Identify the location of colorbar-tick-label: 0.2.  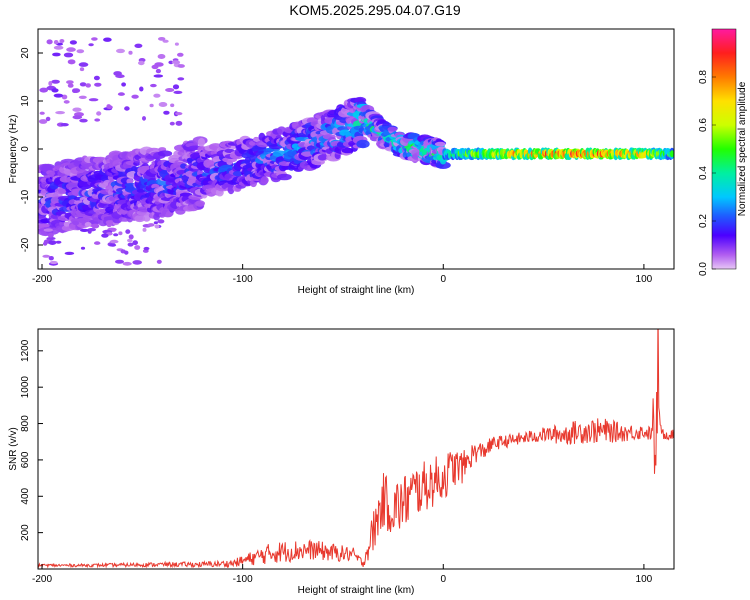
(703, 221).